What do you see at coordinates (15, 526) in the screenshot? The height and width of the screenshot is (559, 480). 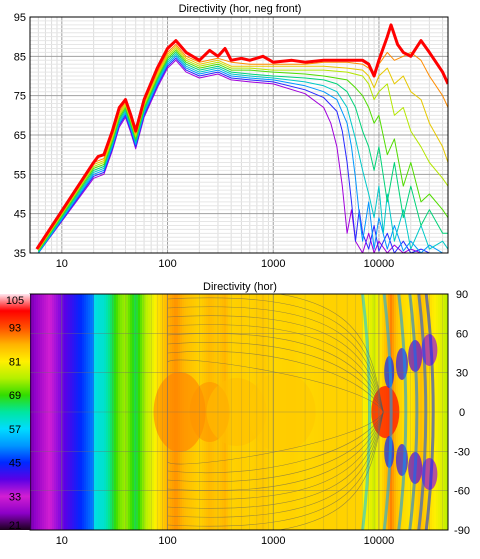 I see `color-scale-label: 21` at bounding box center [15, 526].